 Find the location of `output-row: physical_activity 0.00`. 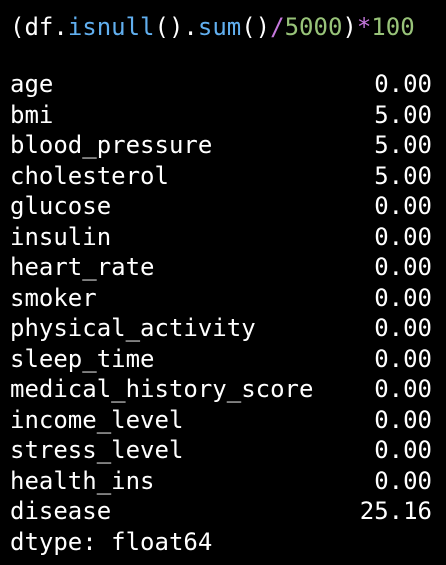

output-row: physical_activity 0.00 is located at coordinates (221, 328).